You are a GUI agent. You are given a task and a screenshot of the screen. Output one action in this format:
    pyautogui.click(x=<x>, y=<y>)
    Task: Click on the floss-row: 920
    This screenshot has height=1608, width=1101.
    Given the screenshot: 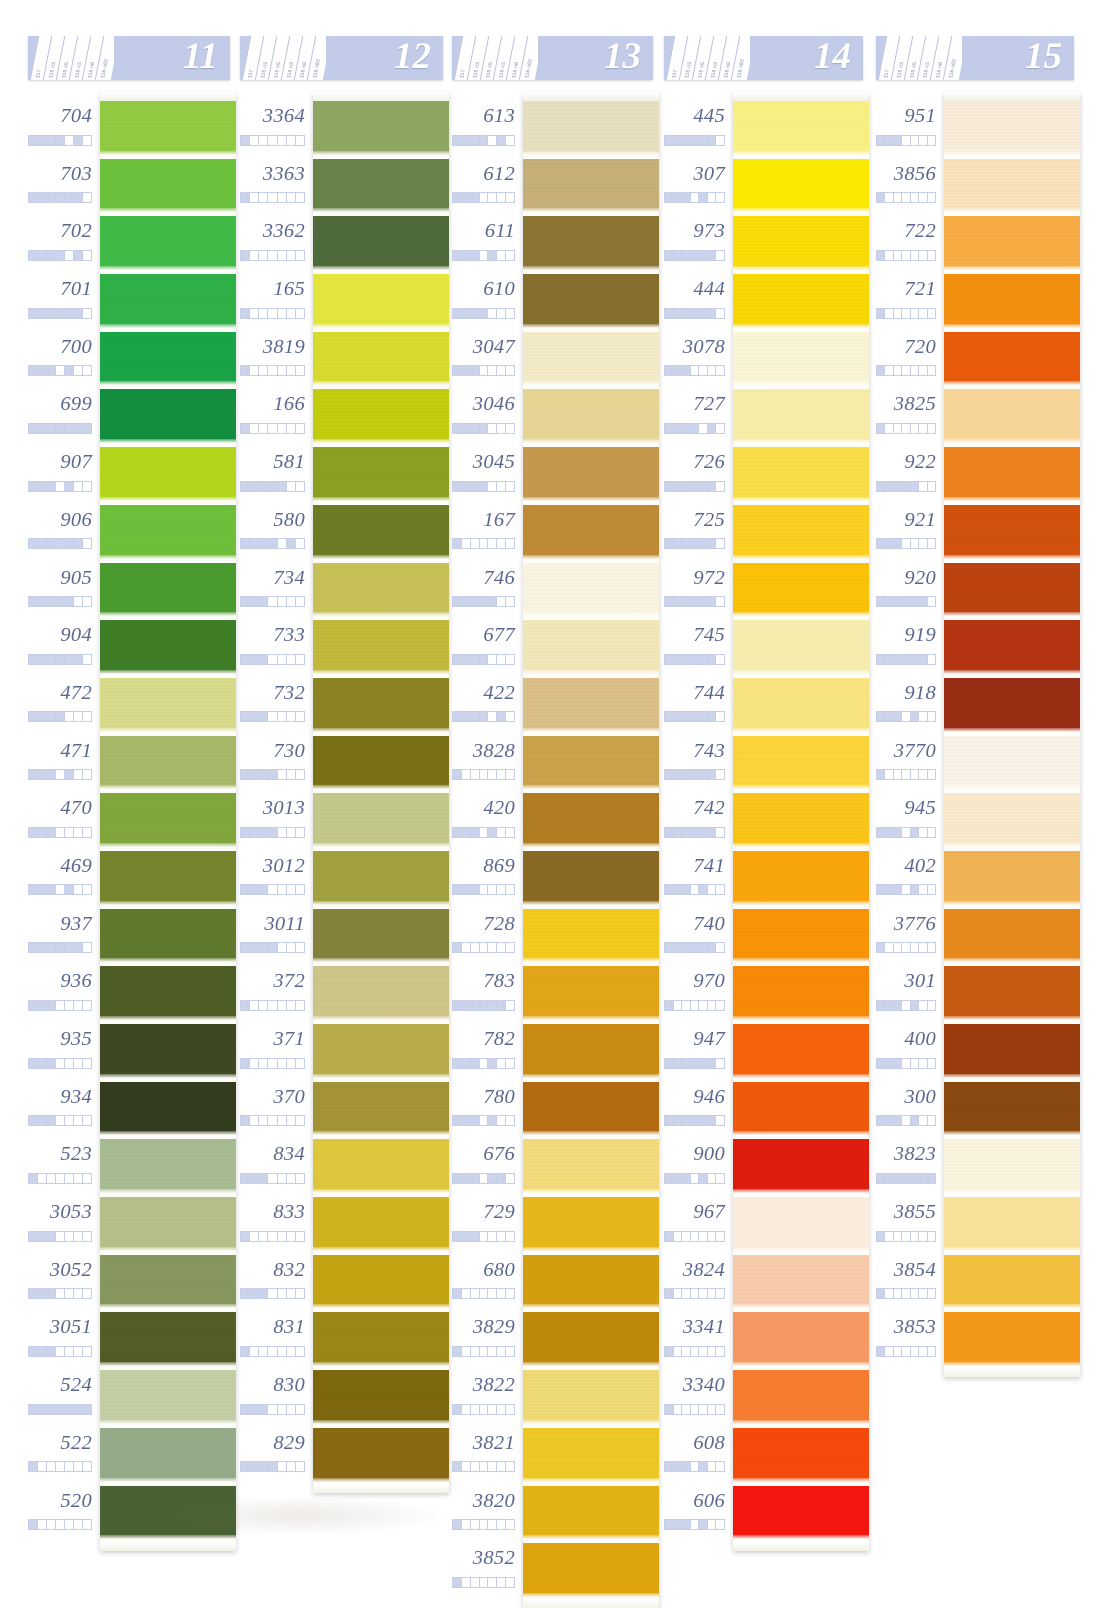 What is the action you would take?
    pyautogui.click(x=906, y=587)
    